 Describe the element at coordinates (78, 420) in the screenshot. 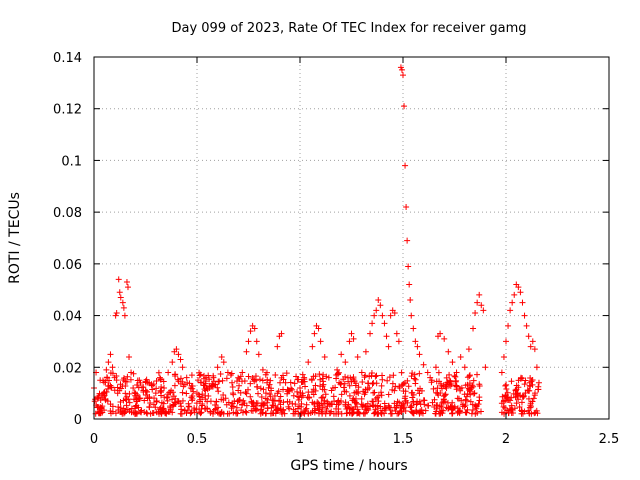

I see `y-tick-label: 0` at that location.